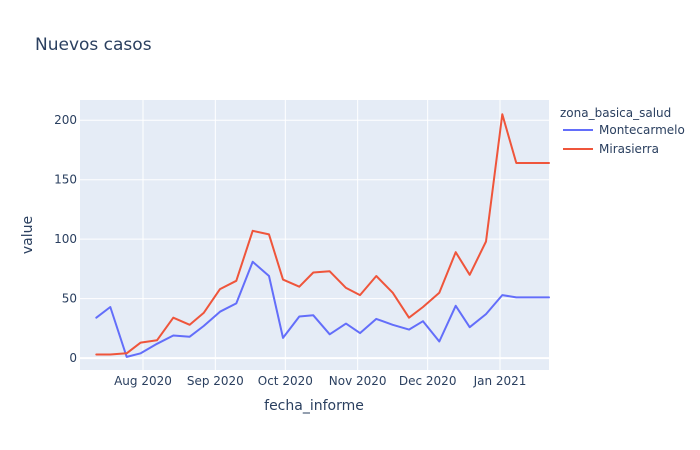 The image size is (700, 450). I want to click on x-tick-label: Oct 2020, so click(285, 381).